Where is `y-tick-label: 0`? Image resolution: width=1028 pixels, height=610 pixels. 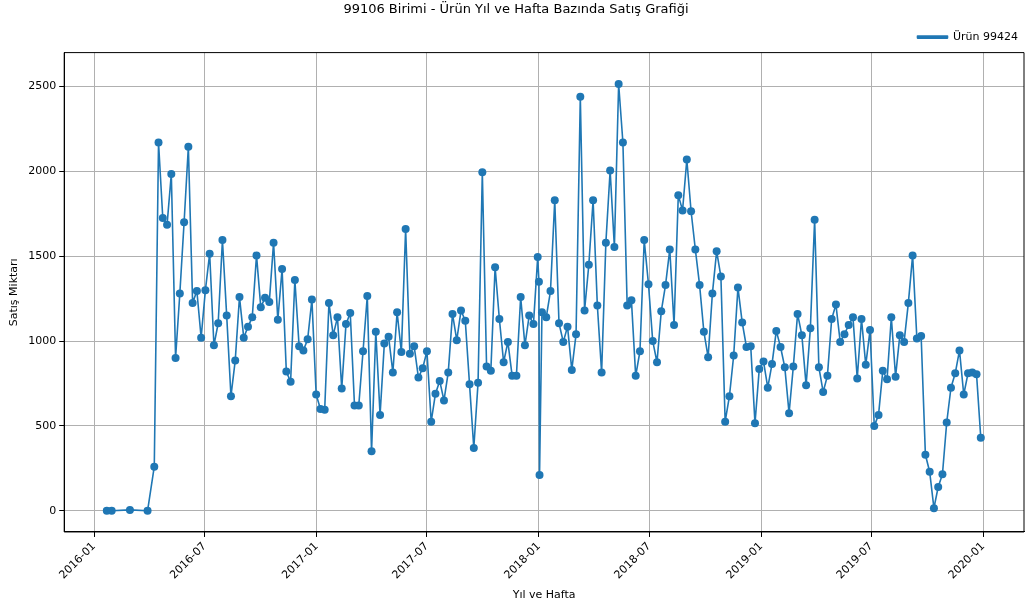
y-tick-label: 0 is located at coordinates (53, 510).